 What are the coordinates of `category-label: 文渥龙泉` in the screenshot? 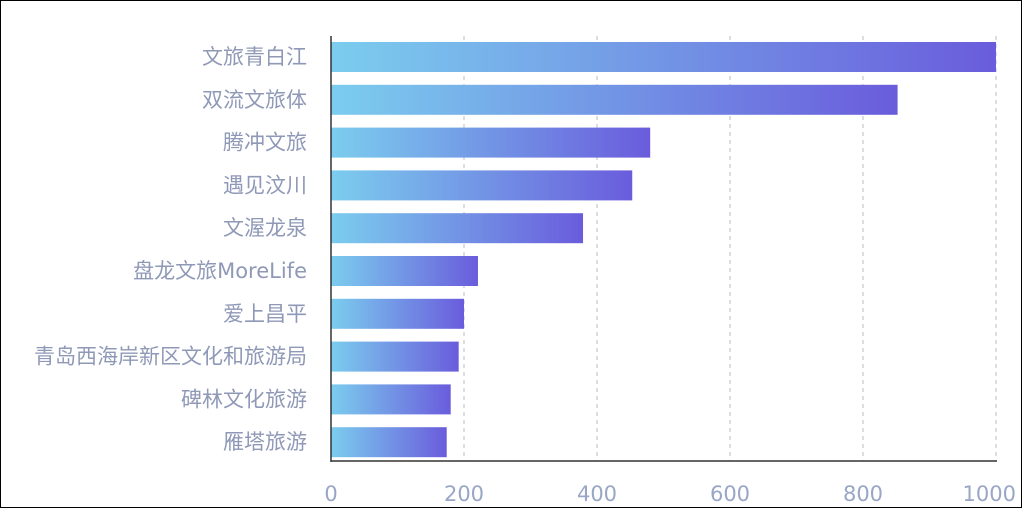 It's located at (265, 228).